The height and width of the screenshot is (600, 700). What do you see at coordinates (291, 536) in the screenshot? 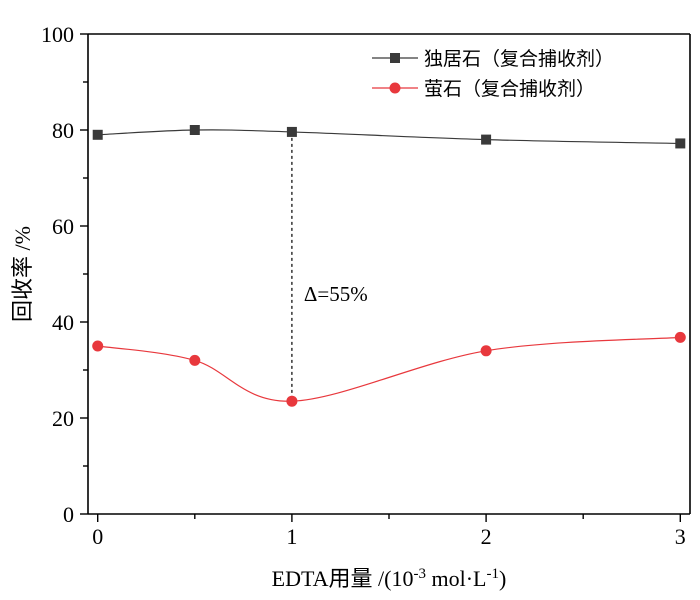
I see `x-tick-label: 1` at bounding box center [291, 536].